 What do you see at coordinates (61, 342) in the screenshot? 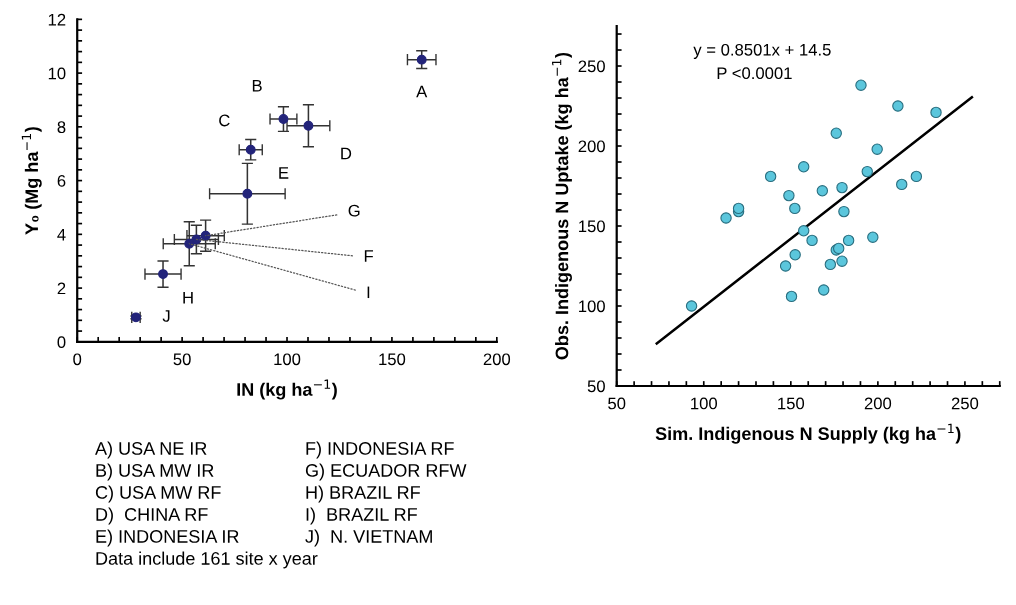
I see `y-tick-label: 0` at bounding box center [61, 342].